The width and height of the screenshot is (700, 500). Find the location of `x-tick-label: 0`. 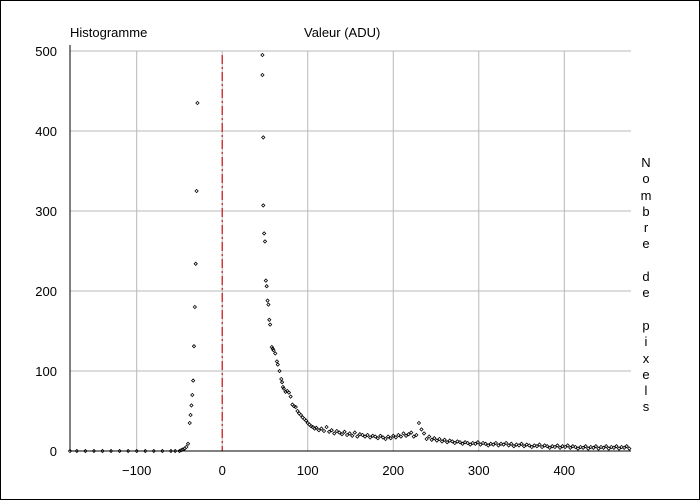

x-tick-label: 0 is located at coordinates (222, 470).